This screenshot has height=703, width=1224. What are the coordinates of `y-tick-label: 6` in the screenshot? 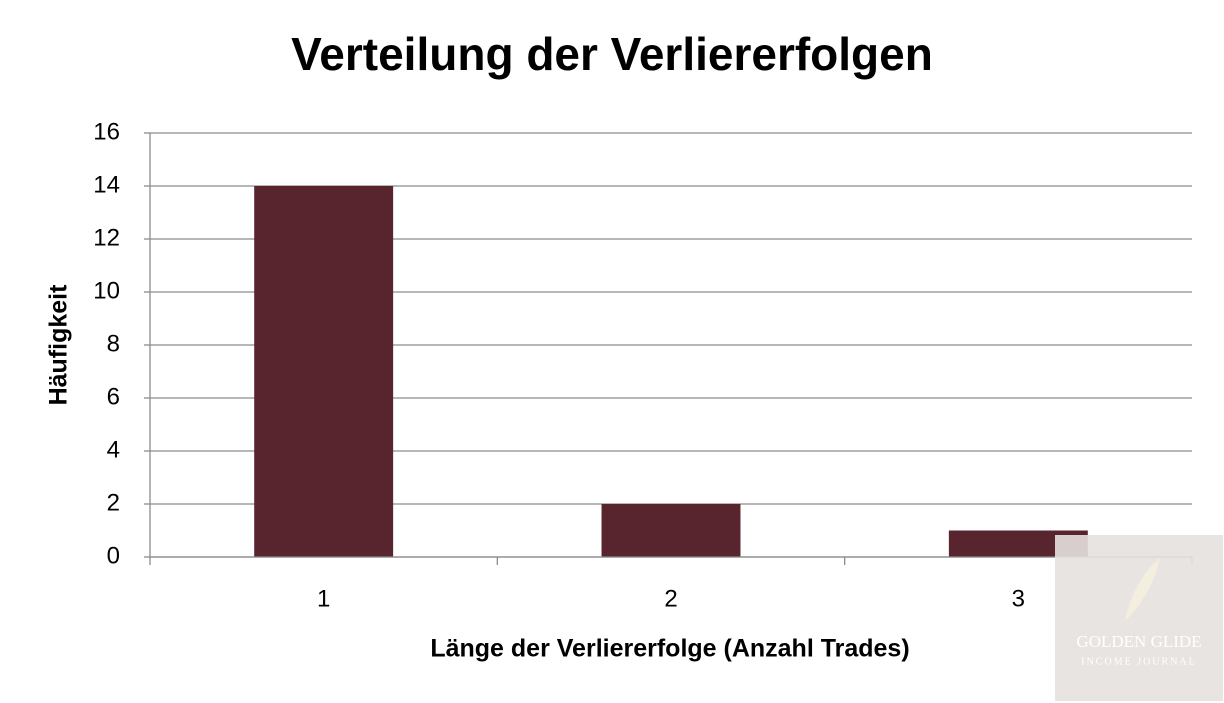 It's located at (113, 396).